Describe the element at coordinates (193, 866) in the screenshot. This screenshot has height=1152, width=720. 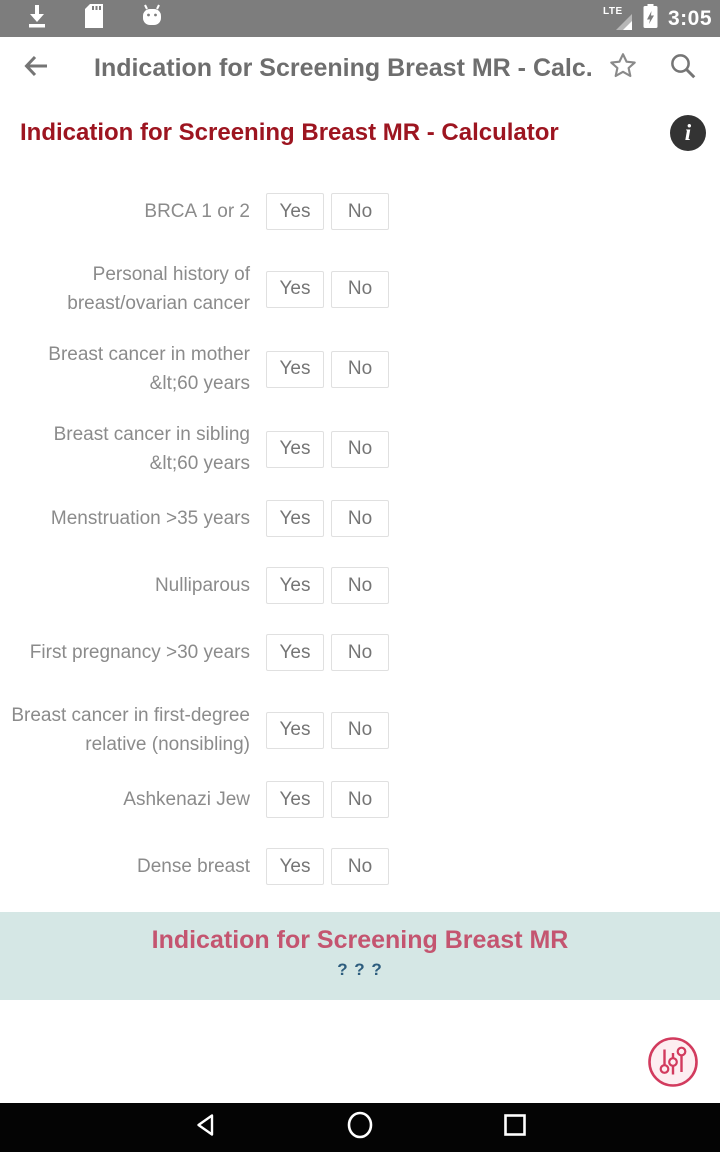
I see `question-label: Dense breast` at that location.